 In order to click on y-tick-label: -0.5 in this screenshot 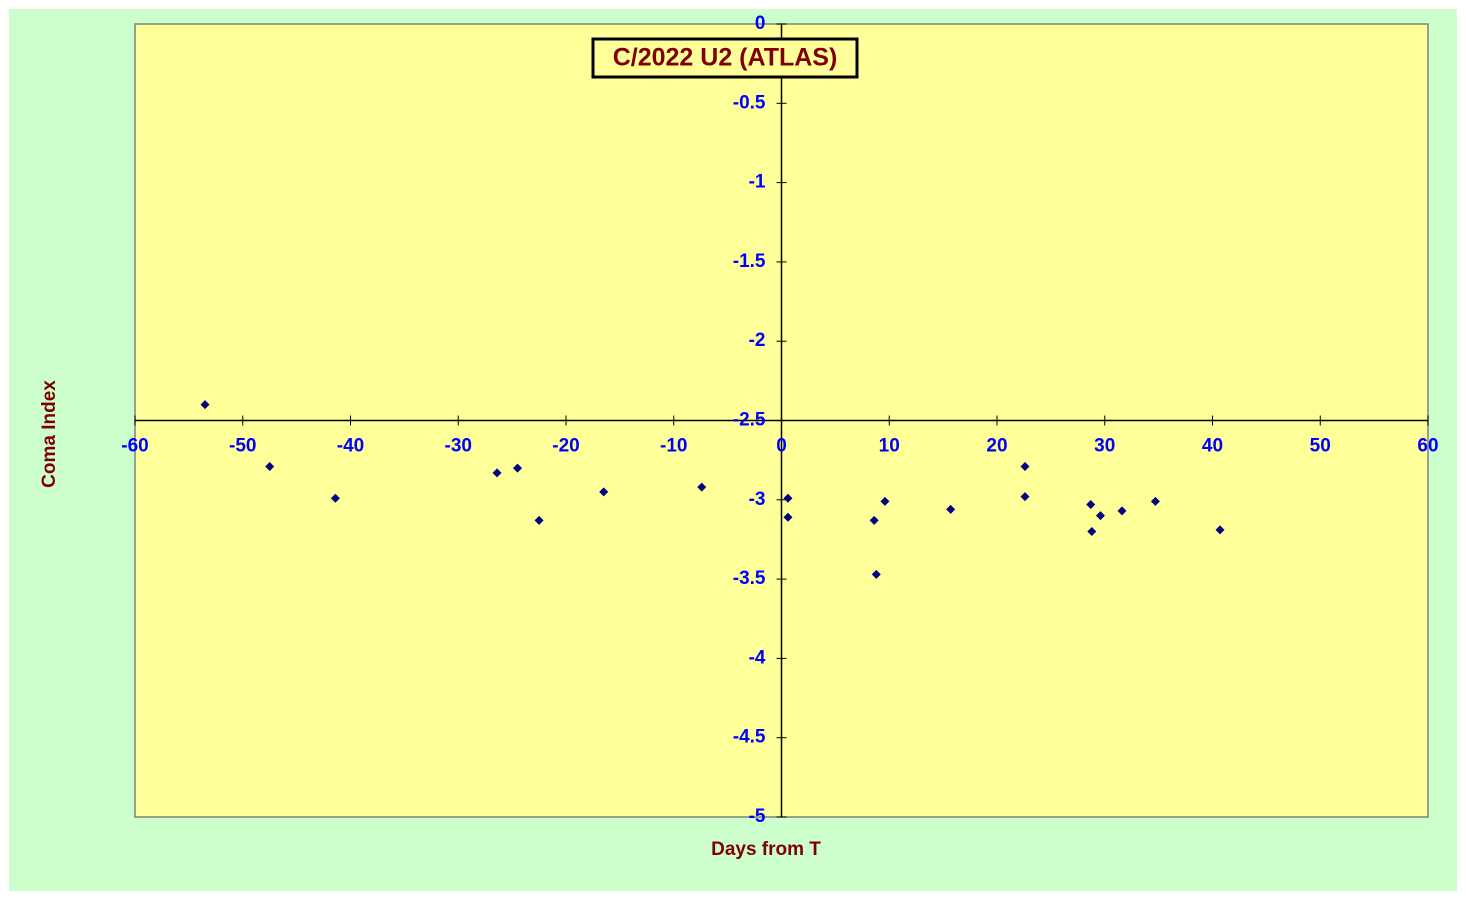, I will do `click(749, 102)`.